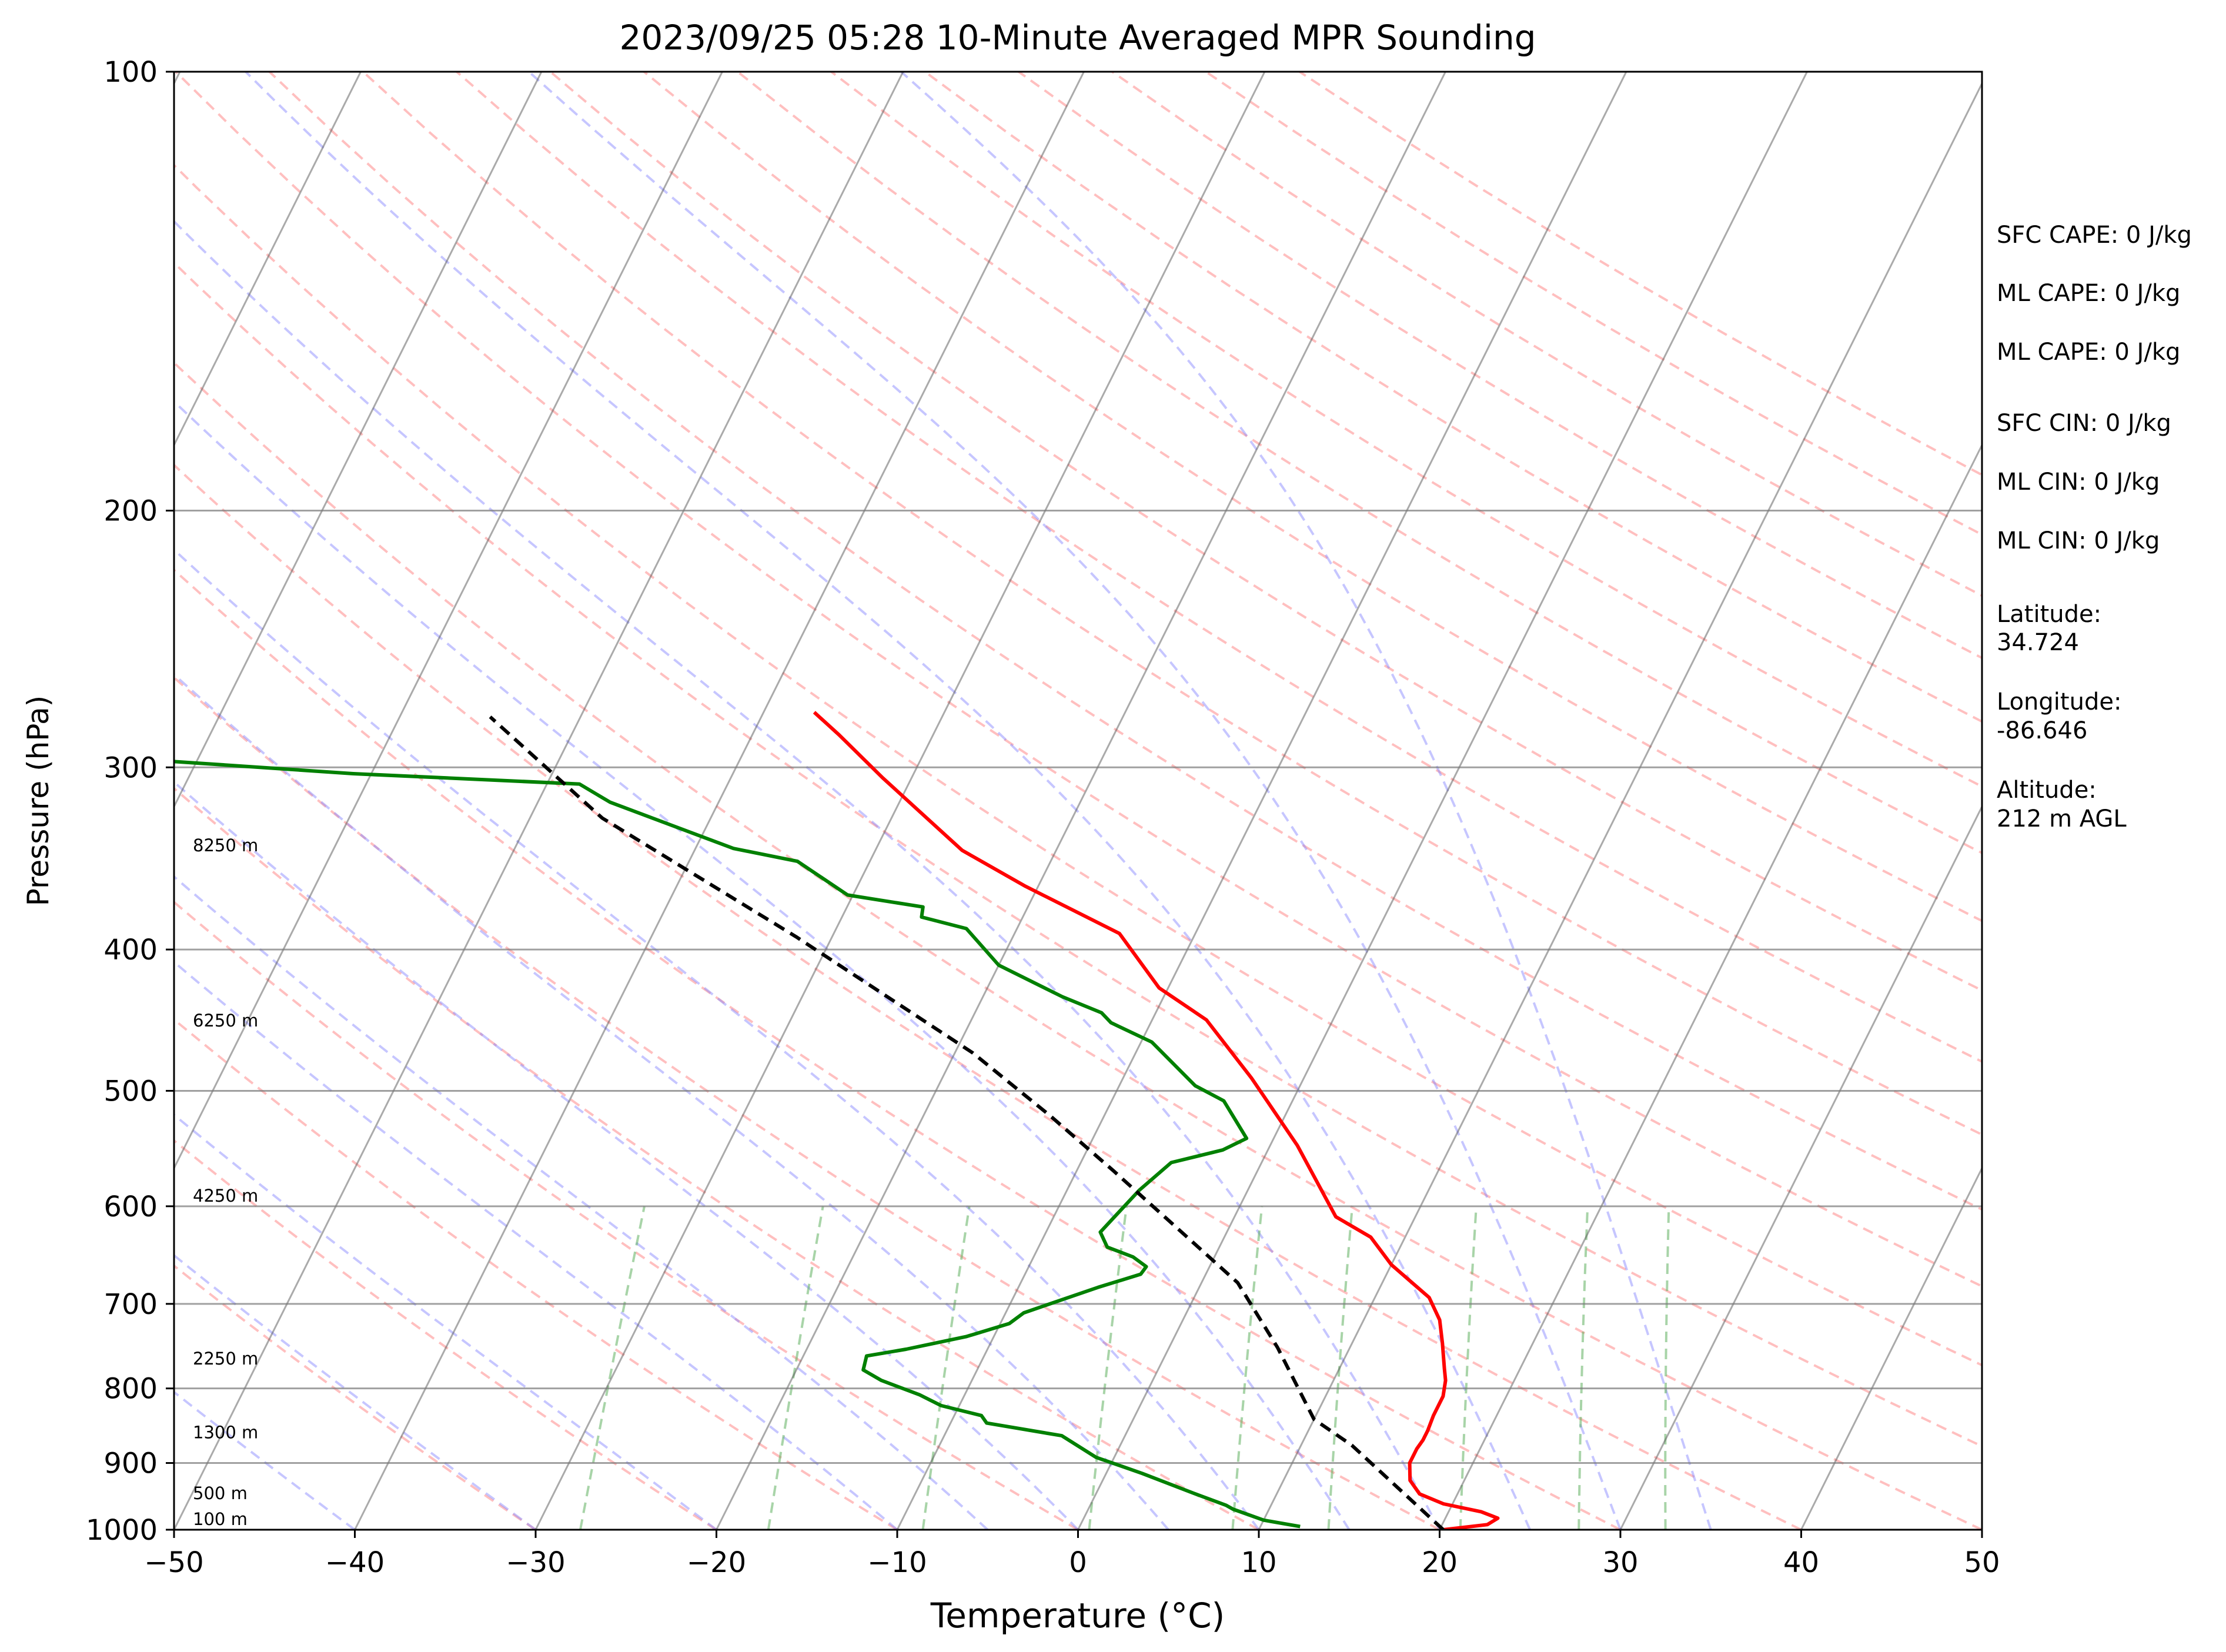 Image resolution: width=2226 pixels, height=1652 pixels. What do you see at coordinates (2042, 730) in the screenshot?
I see `longitude-value: -86.646` at bounding box center [2042, 730].